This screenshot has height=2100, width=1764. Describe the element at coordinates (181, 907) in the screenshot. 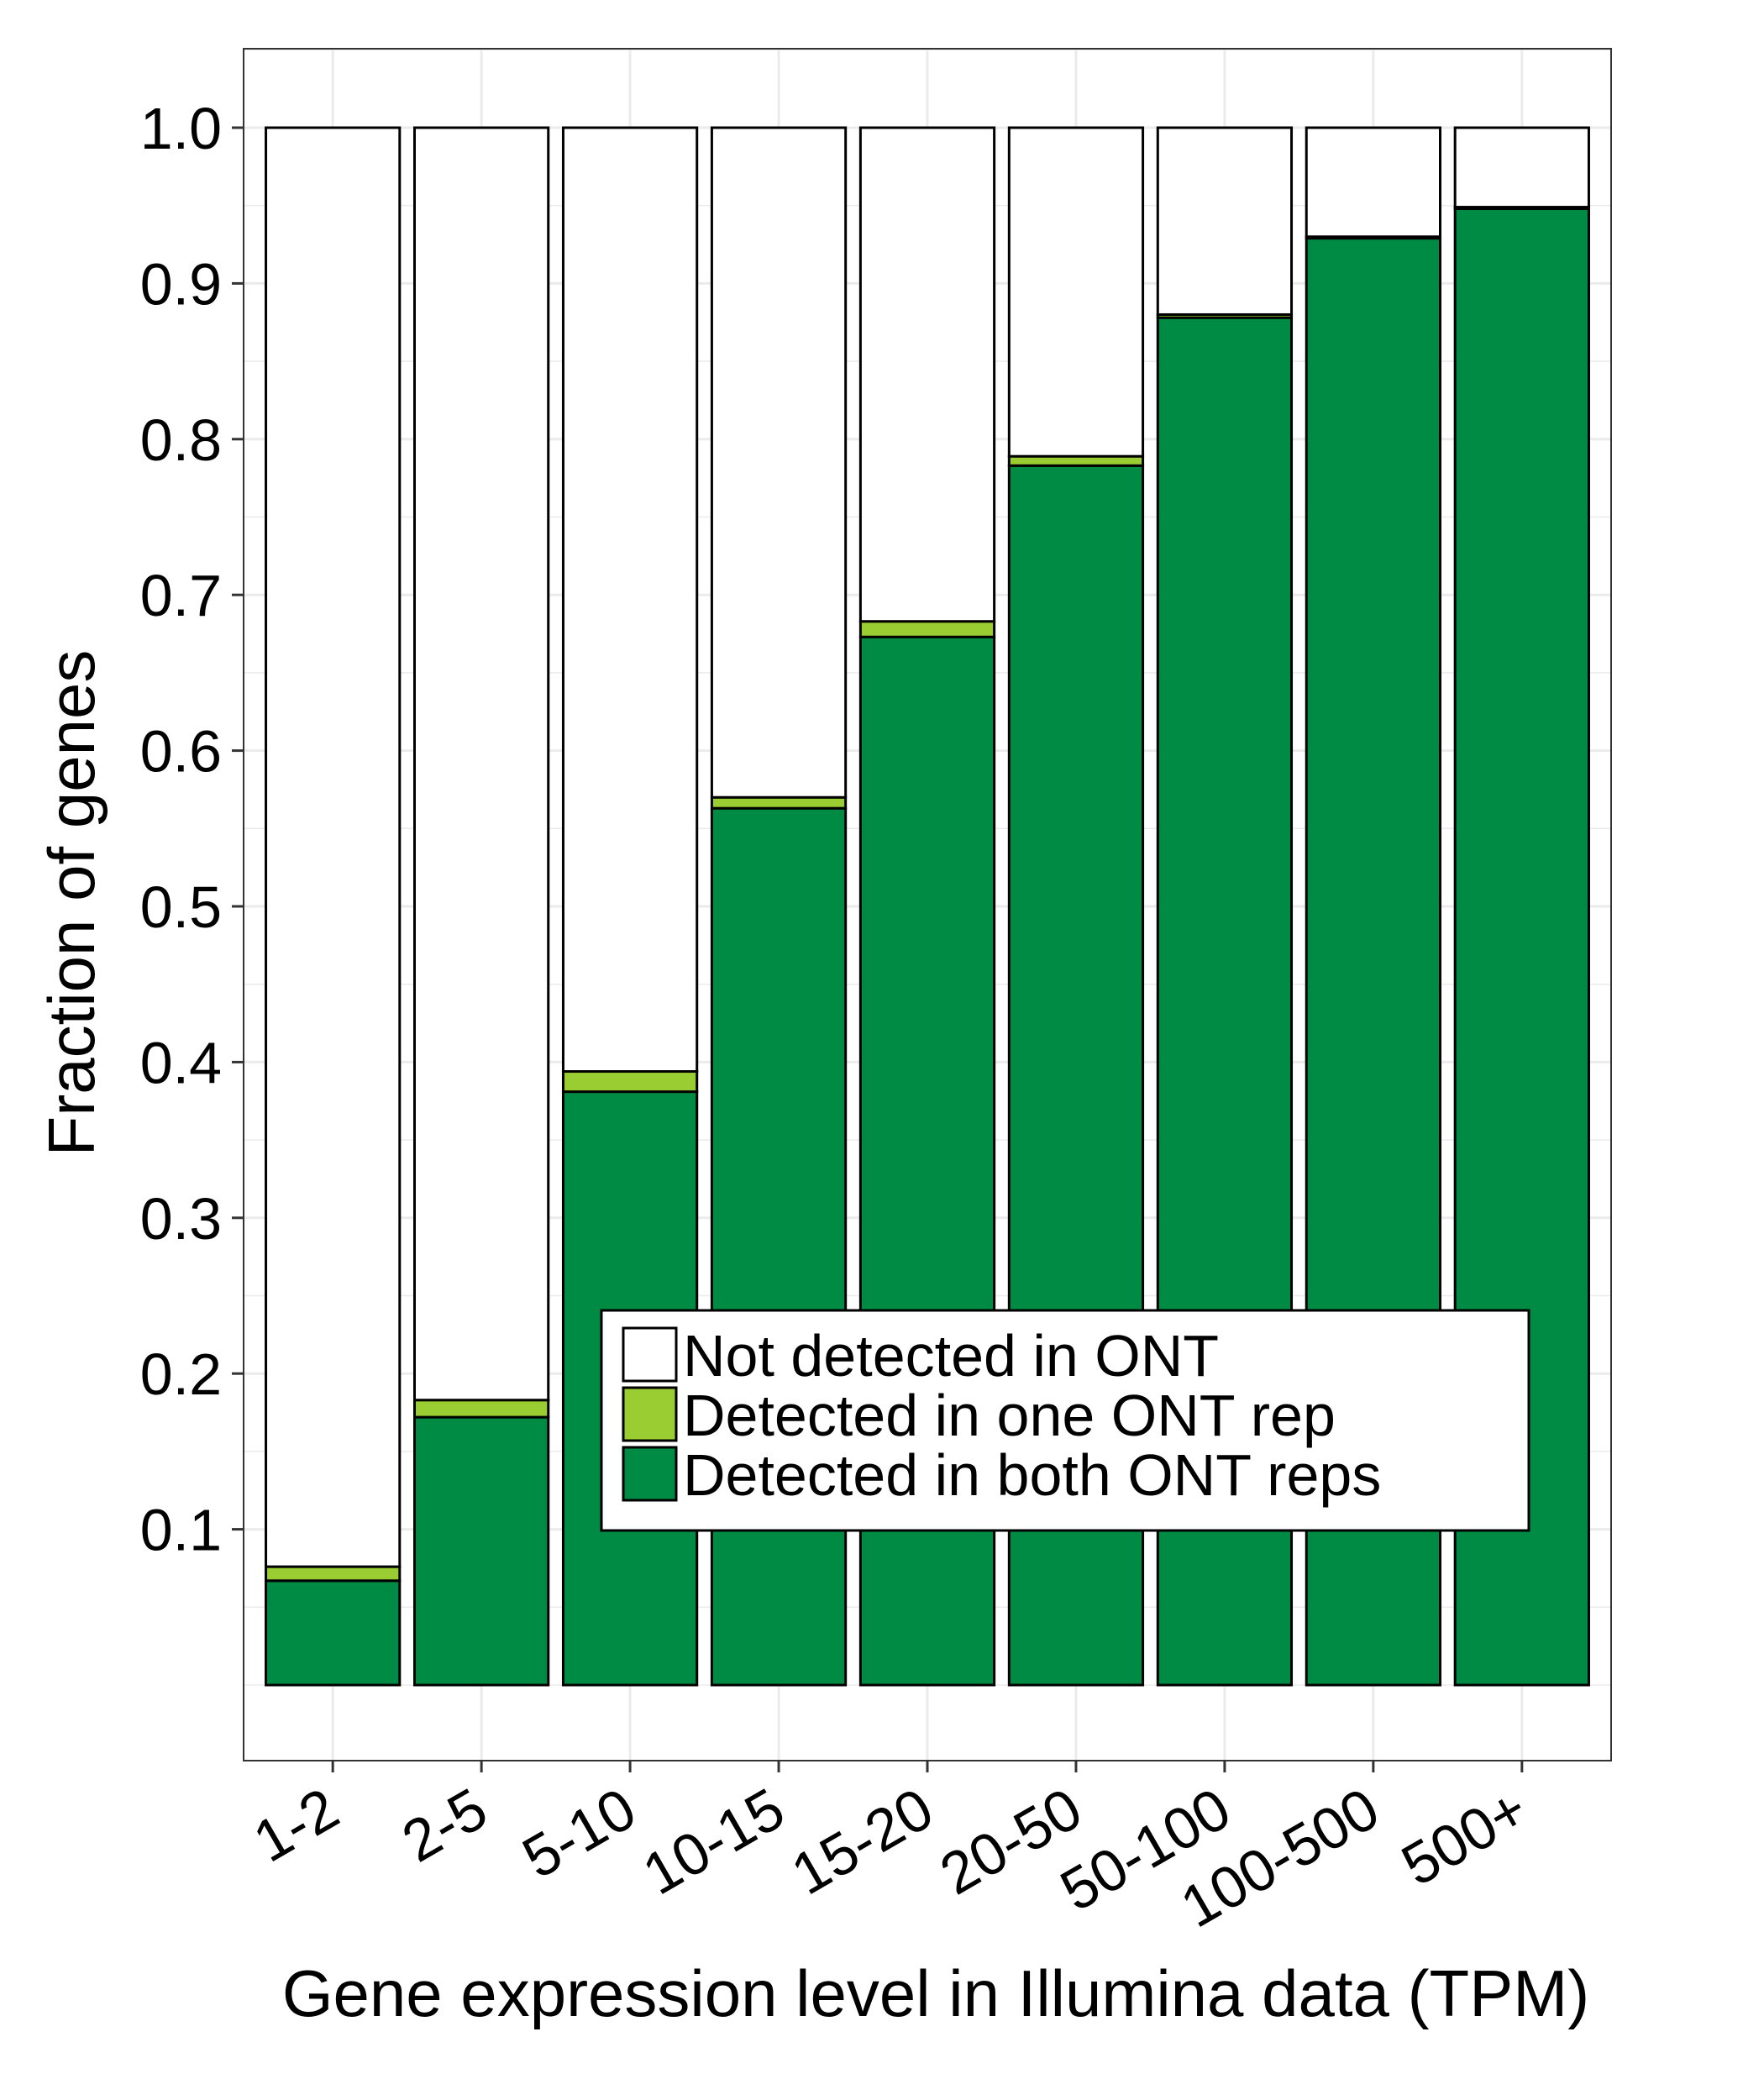

I see `y-tick-label: 0.5` at that location.